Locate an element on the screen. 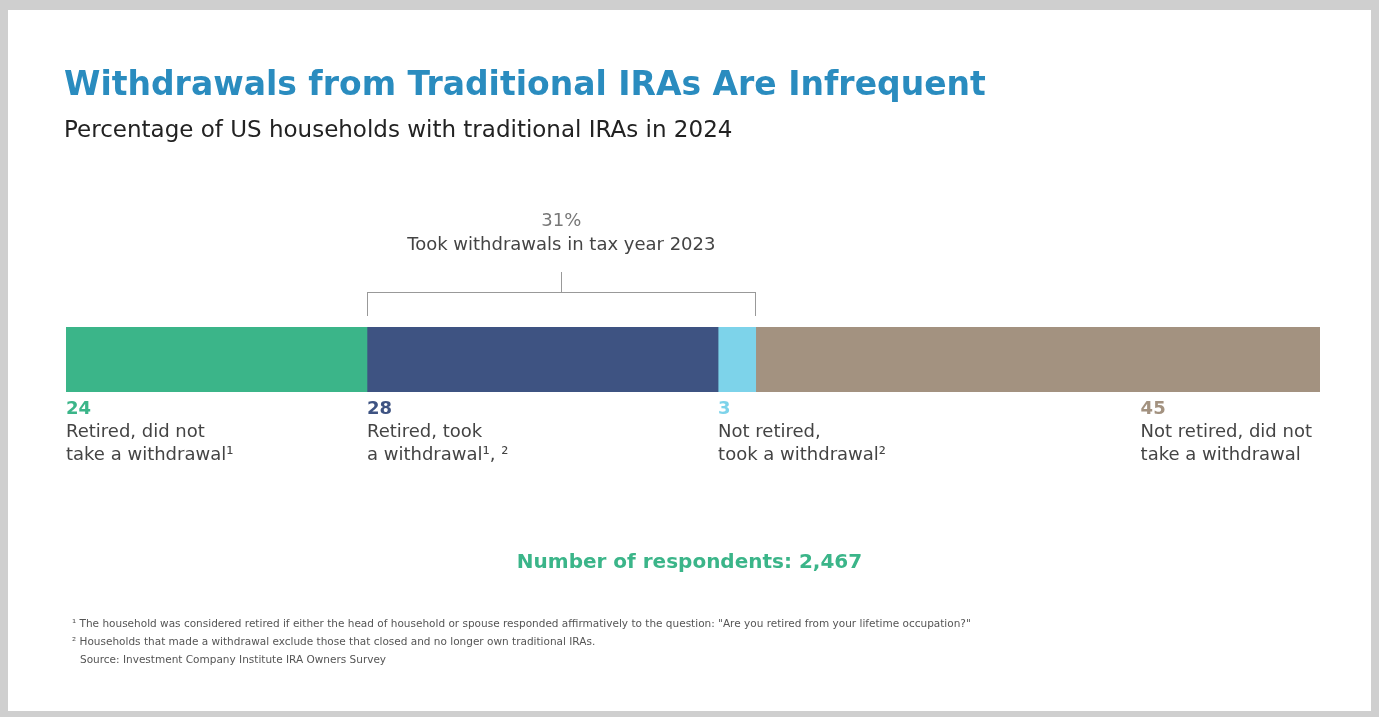  text: ² Households that made a withdrawal exclude those that closed and no longer own traditional IRAs. is located at coordinates (334, 641).